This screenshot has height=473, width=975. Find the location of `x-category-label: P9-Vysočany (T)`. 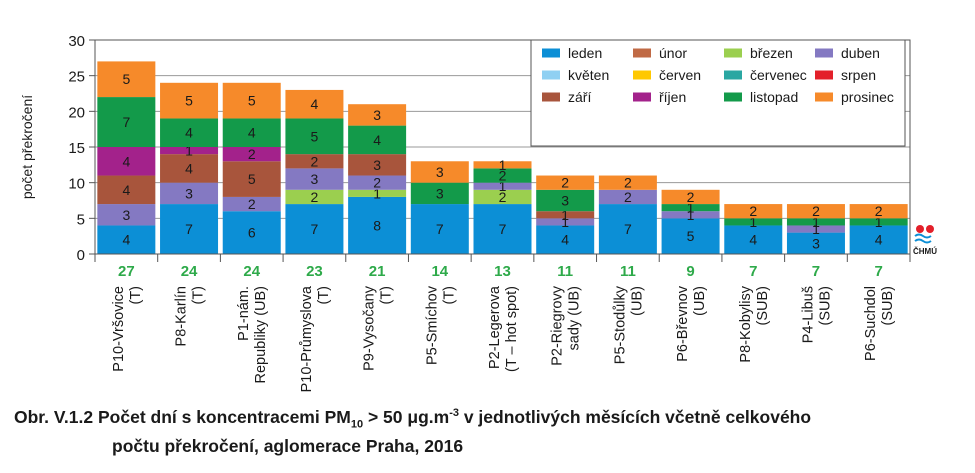

x-category-label: P9-Vysočany (T) is located at coordinates (378, 328).